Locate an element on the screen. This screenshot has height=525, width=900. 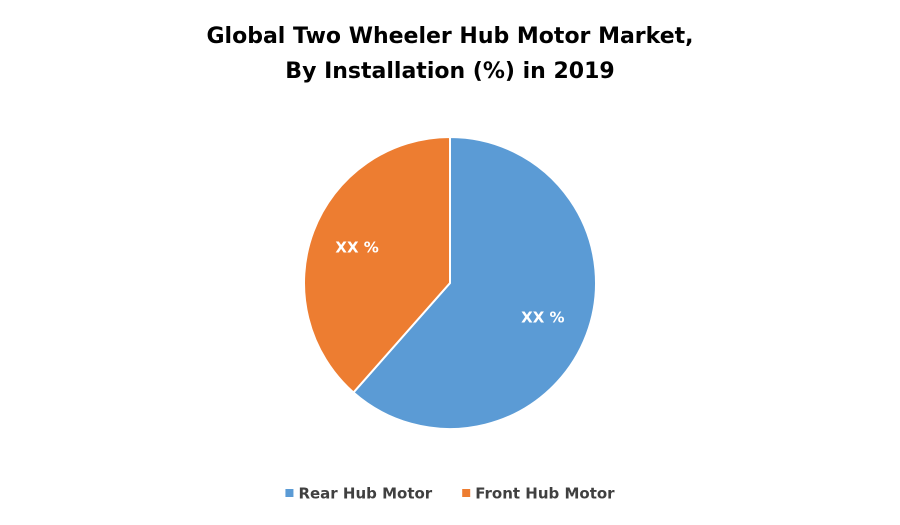
pie-slice is located at coordinates (377, 264).